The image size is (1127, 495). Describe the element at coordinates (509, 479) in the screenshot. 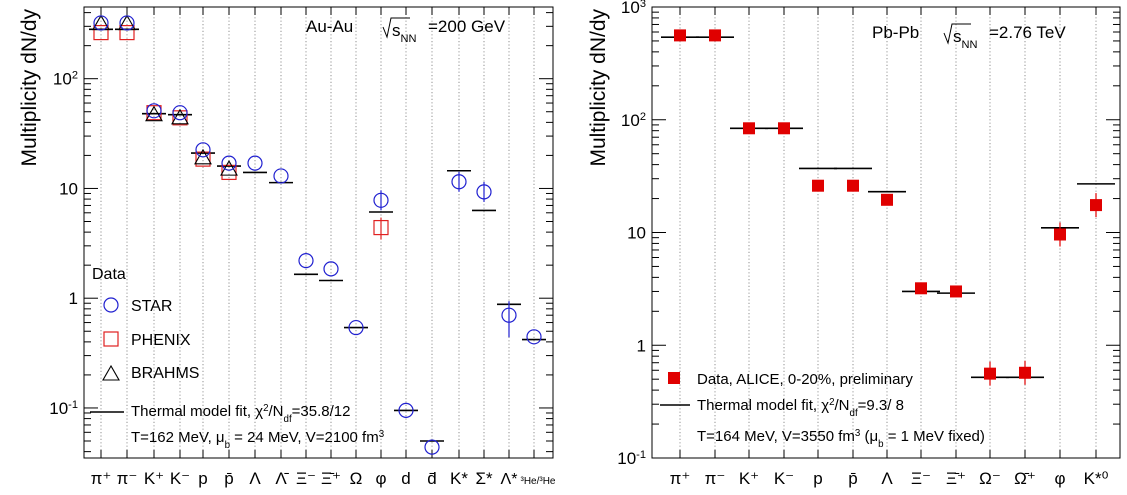

I see `x-category-label: Λ*` at that location.